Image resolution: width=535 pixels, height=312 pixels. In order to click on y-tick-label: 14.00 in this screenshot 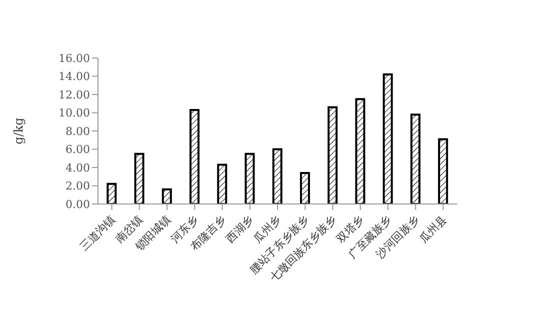, I will do `click(74, 77)`.